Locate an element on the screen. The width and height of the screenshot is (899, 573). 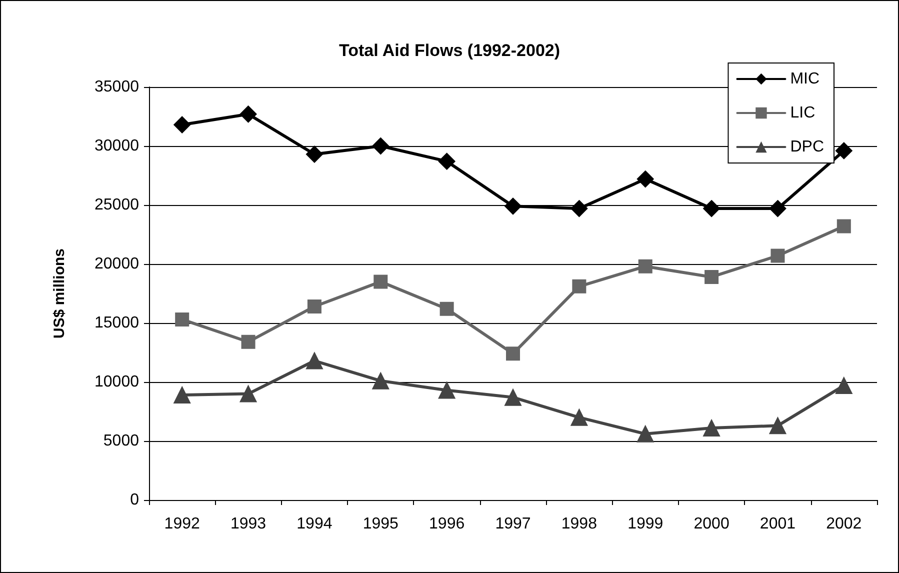
y-tick-label: 20000 is located at coordinates (117, 264).